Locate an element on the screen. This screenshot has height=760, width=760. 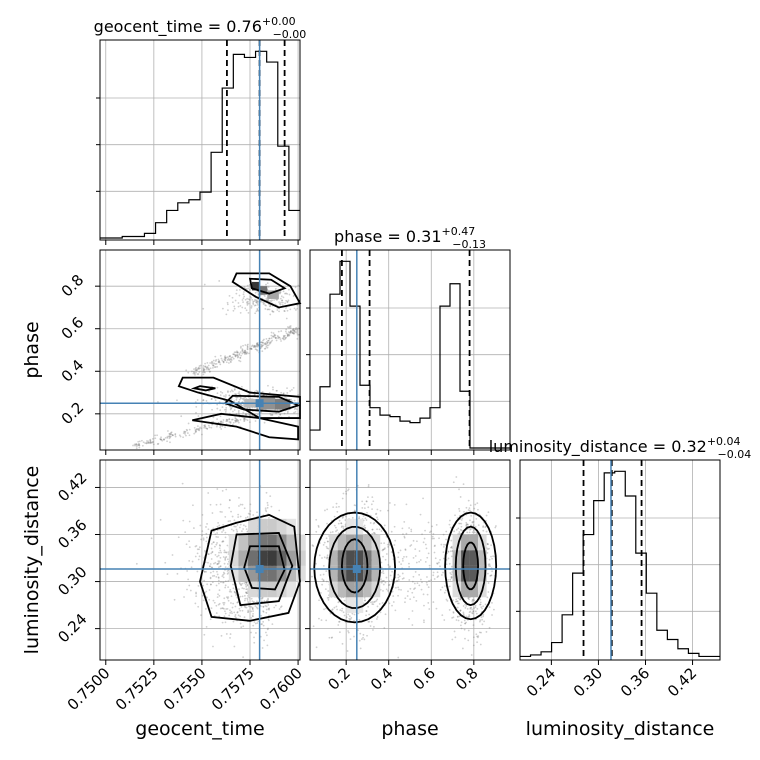
xtick-label-geocent-time-1: 0.7525 is located at coordinates (137, 689).